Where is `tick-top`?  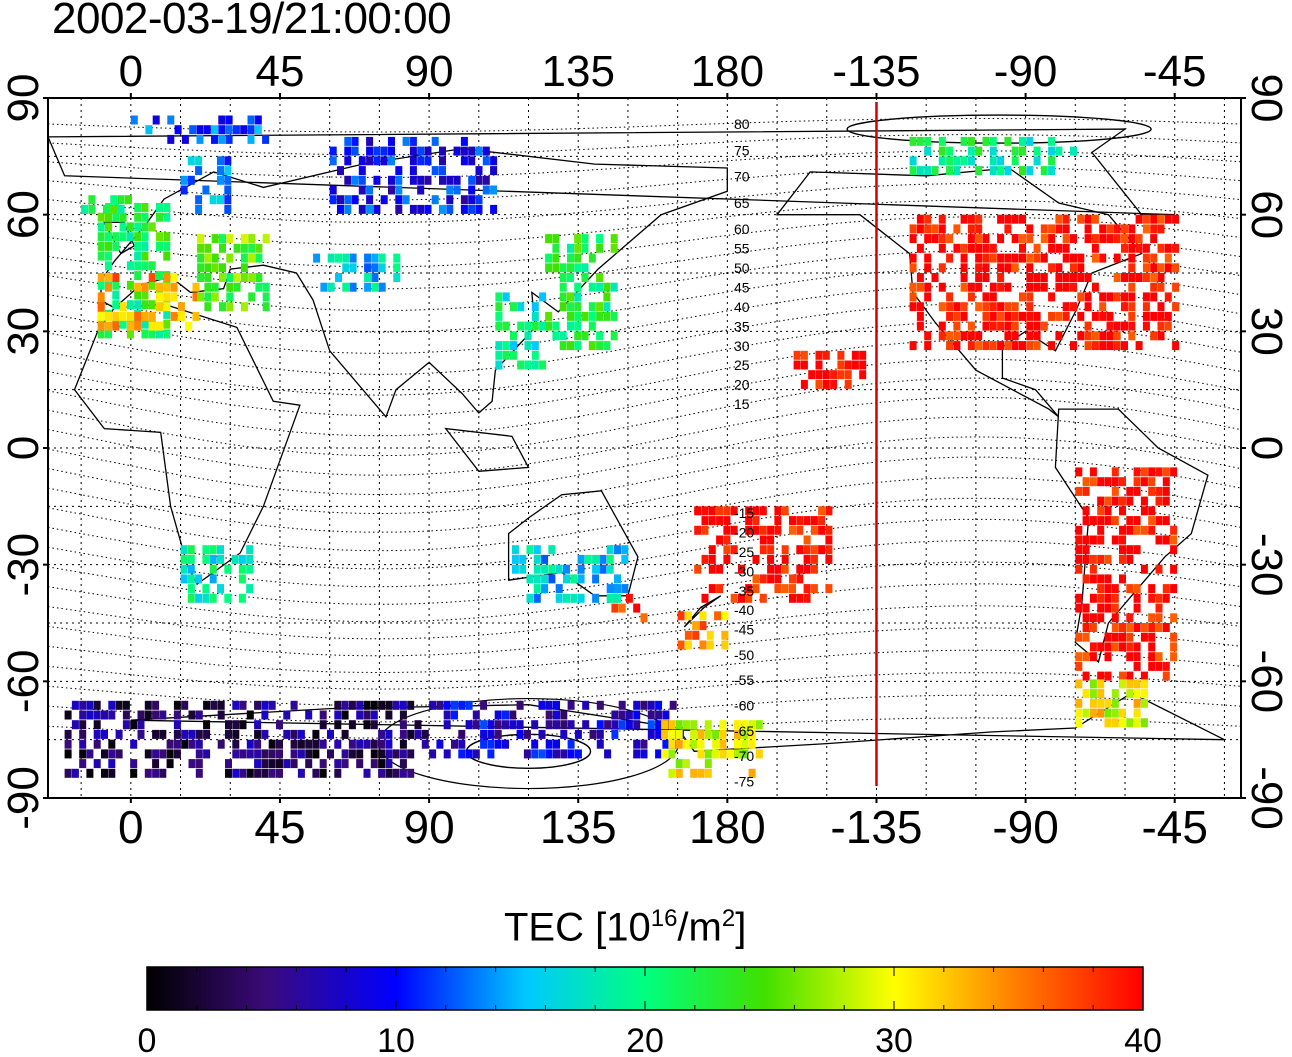 tick-top is located at coordinates (130, 95).